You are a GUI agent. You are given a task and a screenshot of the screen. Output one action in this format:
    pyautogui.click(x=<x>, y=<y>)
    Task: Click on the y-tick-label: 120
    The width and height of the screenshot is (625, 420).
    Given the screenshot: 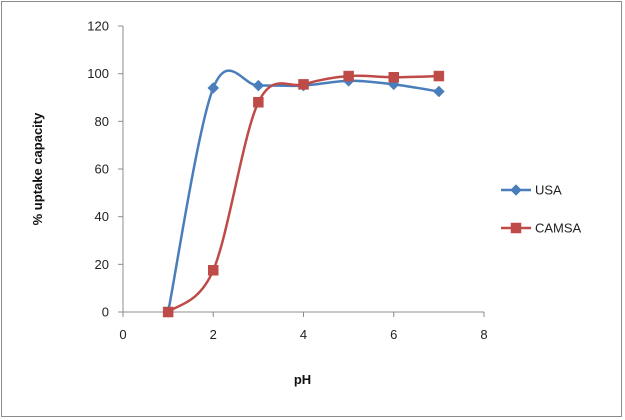 What is the action you would take?
    pyautogui.click(x=98, y=26)
    